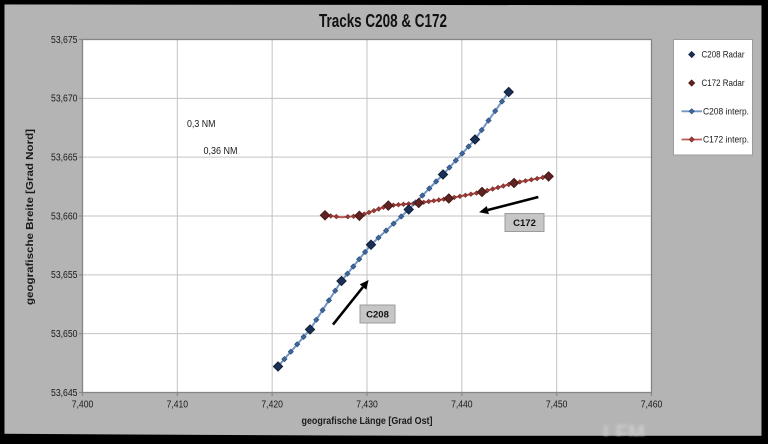 The width and height of the screenshot is (768, 444). Describe the element at coordinates (64, 275) in the screenshot. I see `svg-text: 53,655` at that location.